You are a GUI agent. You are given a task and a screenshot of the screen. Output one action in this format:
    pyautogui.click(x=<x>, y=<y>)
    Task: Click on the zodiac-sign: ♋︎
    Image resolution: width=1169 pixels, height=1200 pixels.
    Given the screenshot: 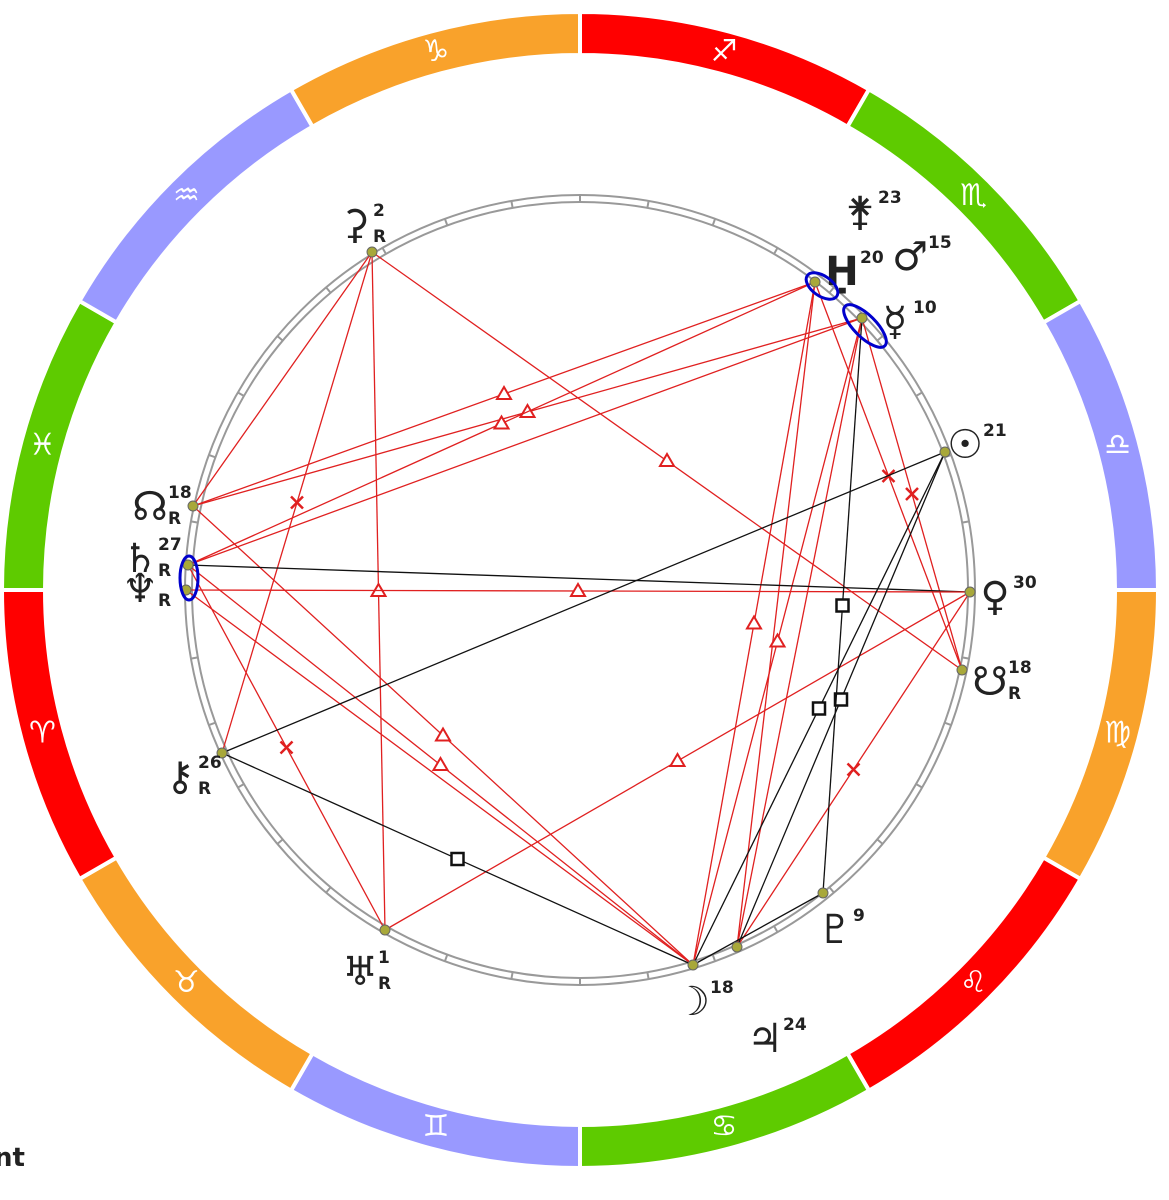 What is the action you would take?
    pyautogui.click(x=724, y=1126)
    